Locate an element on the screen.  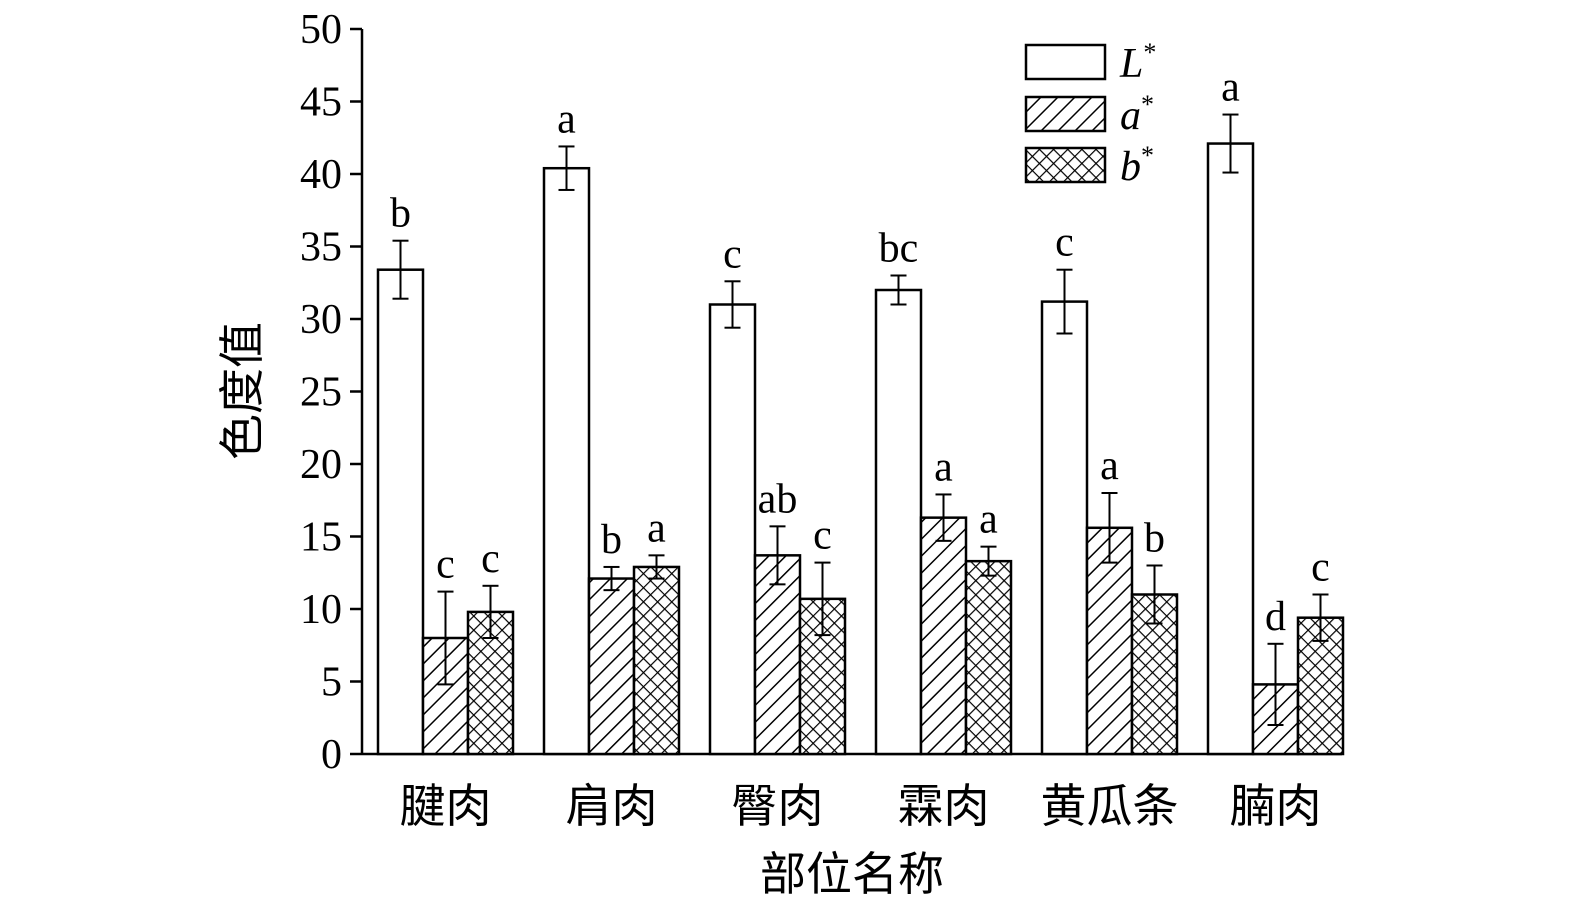
x-tick-label: 腩肉 is located at coordinates (1276, 806).